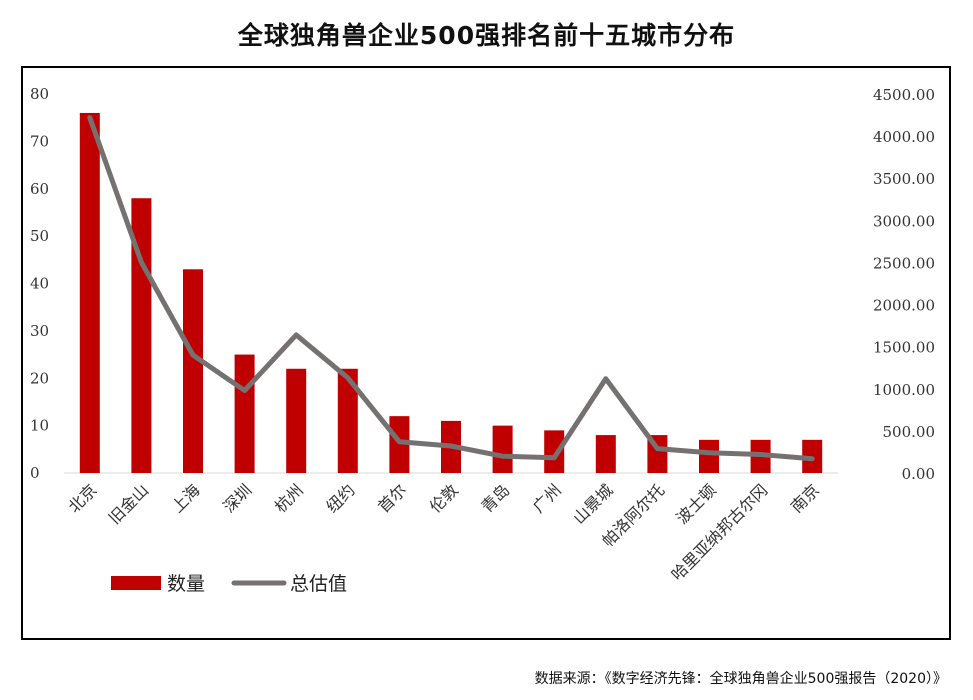 The width and height of the screenshot is (973, 700). Describe the element at coordinates (83, 498) in the screenshot. I see `x-tick-label: 北京` at that location.